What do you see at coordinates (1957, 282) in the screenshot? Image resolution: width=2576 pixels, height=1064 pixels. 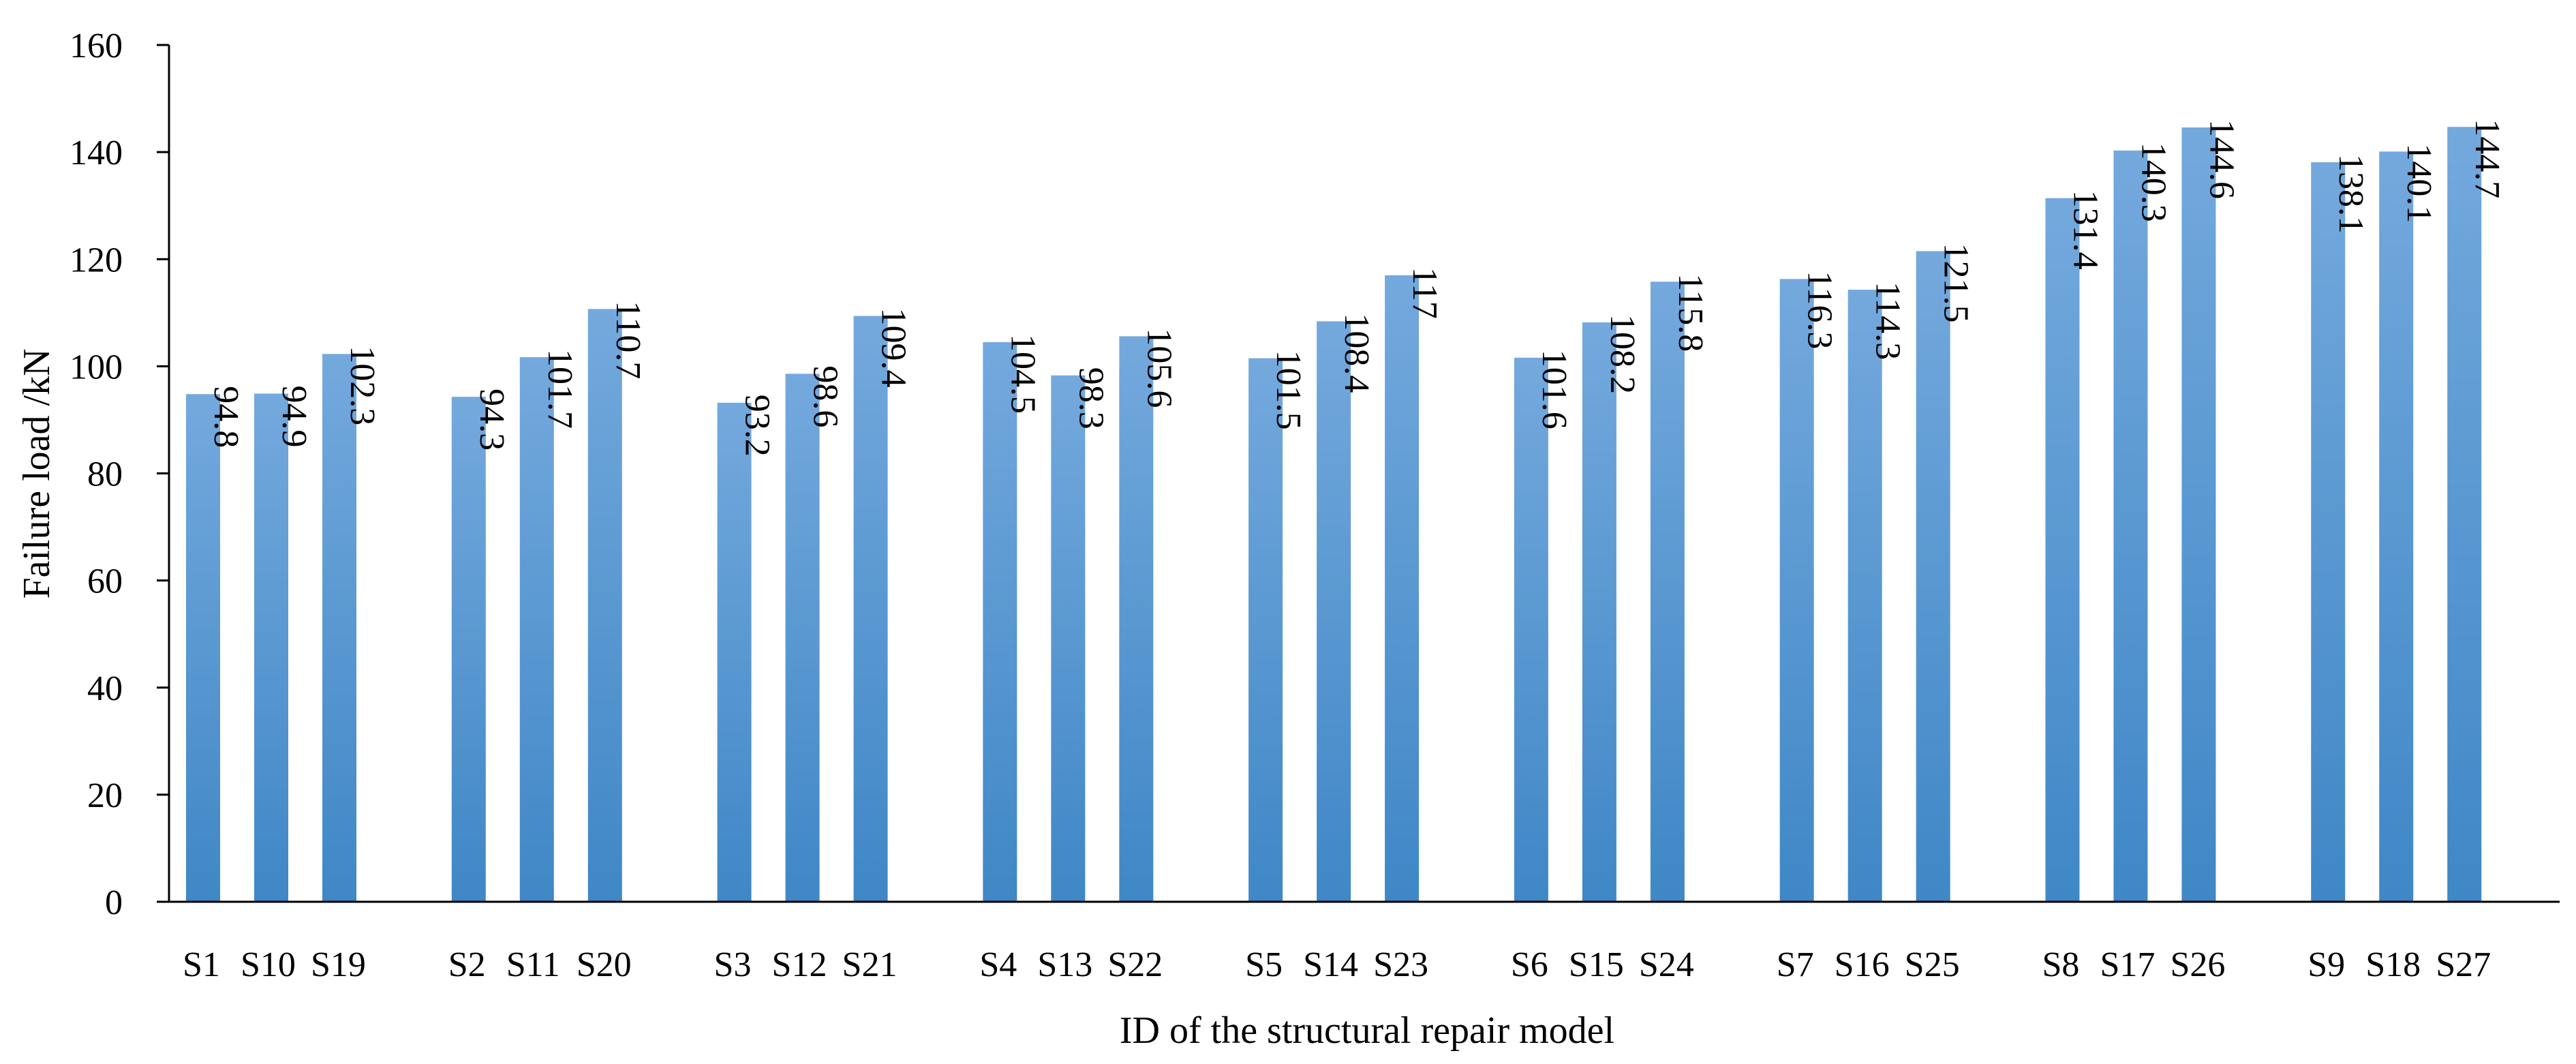 I see `data-label-S25: 121.5` at bounding box center [1957, 282].